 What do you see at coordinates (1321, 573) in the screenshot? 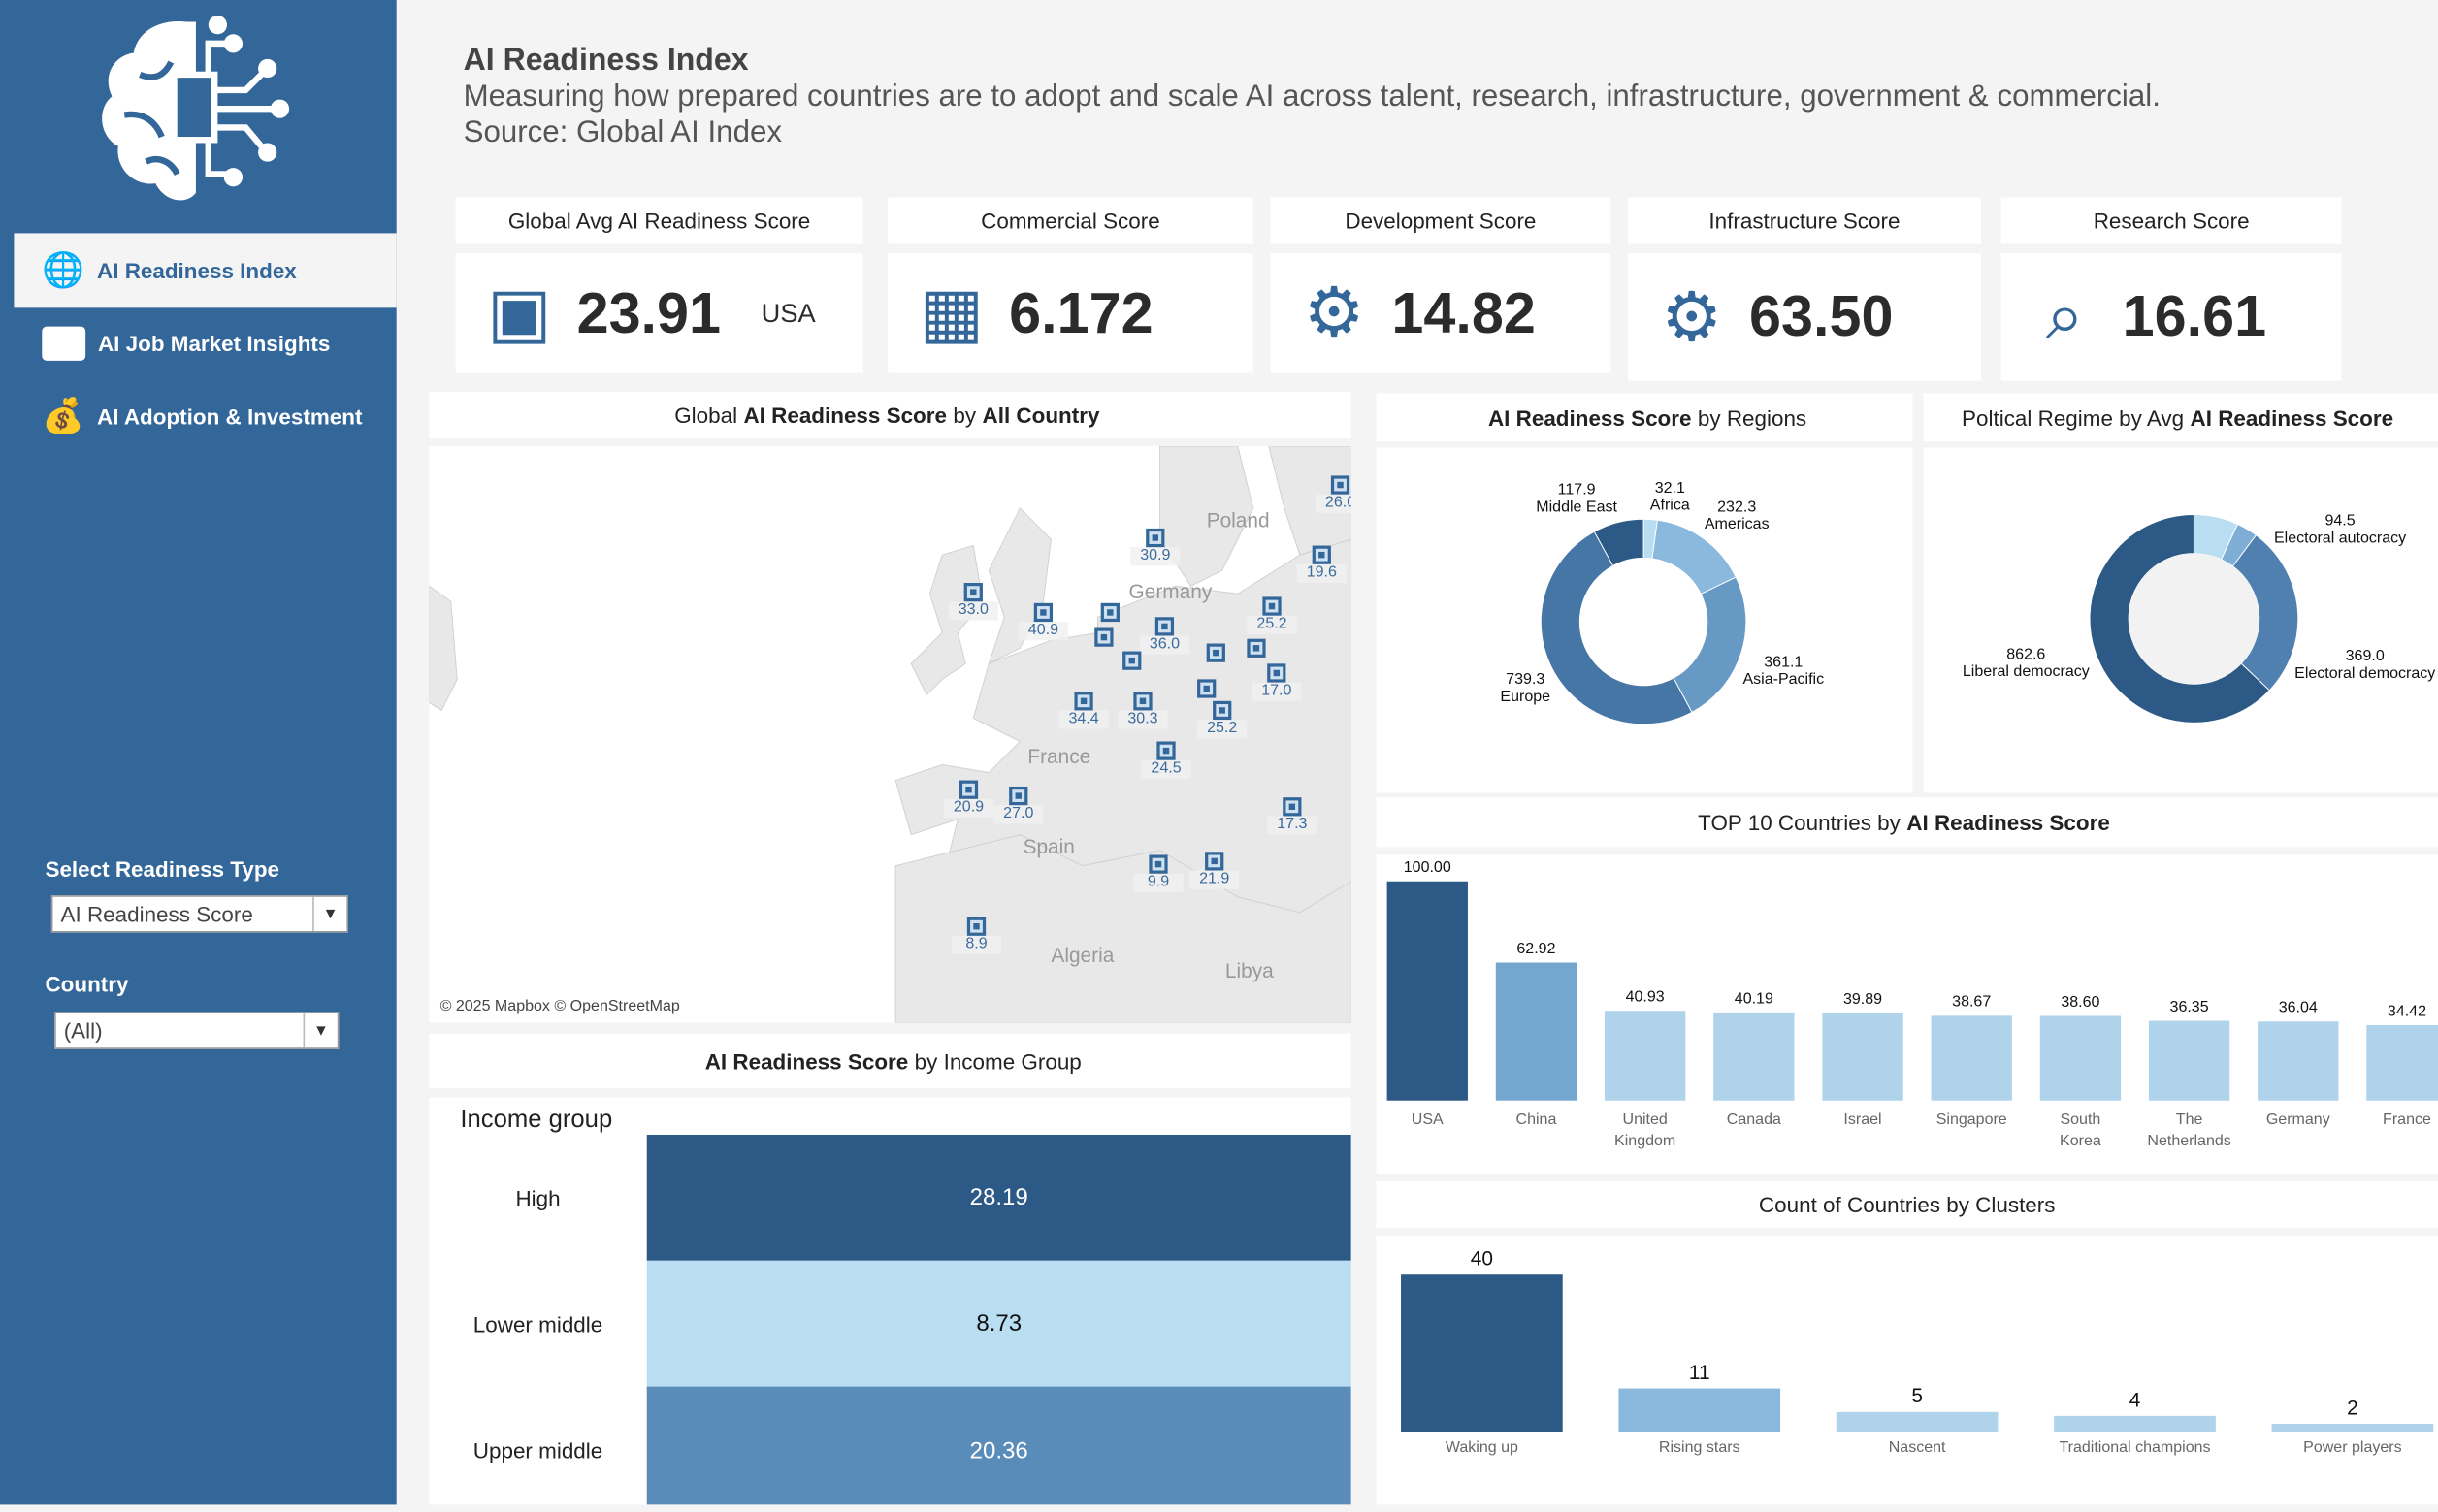
I see `map-marker-value: 19.6` at bounding box center [1321, 573].